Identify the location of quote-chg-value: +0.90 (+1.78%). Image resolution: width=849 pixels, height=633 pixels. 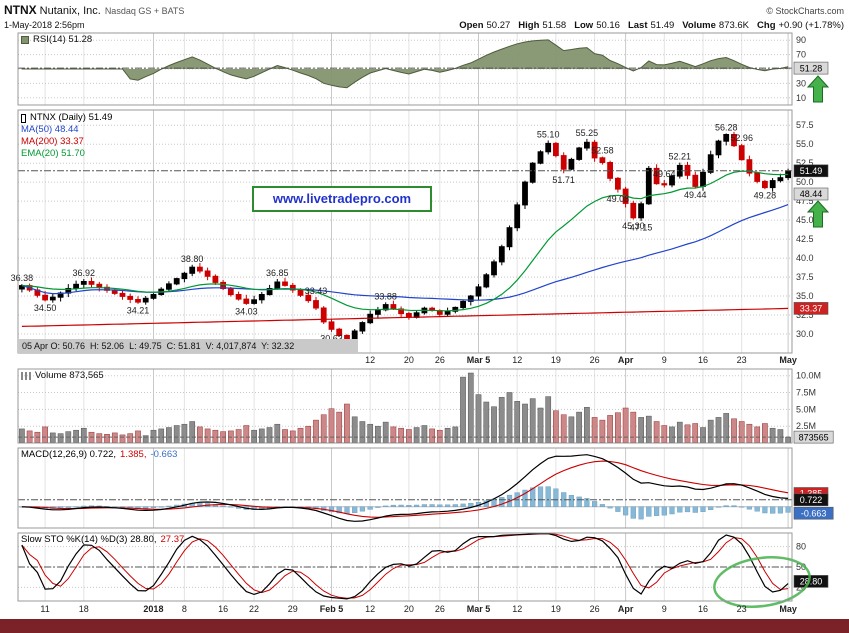
(811, 25).